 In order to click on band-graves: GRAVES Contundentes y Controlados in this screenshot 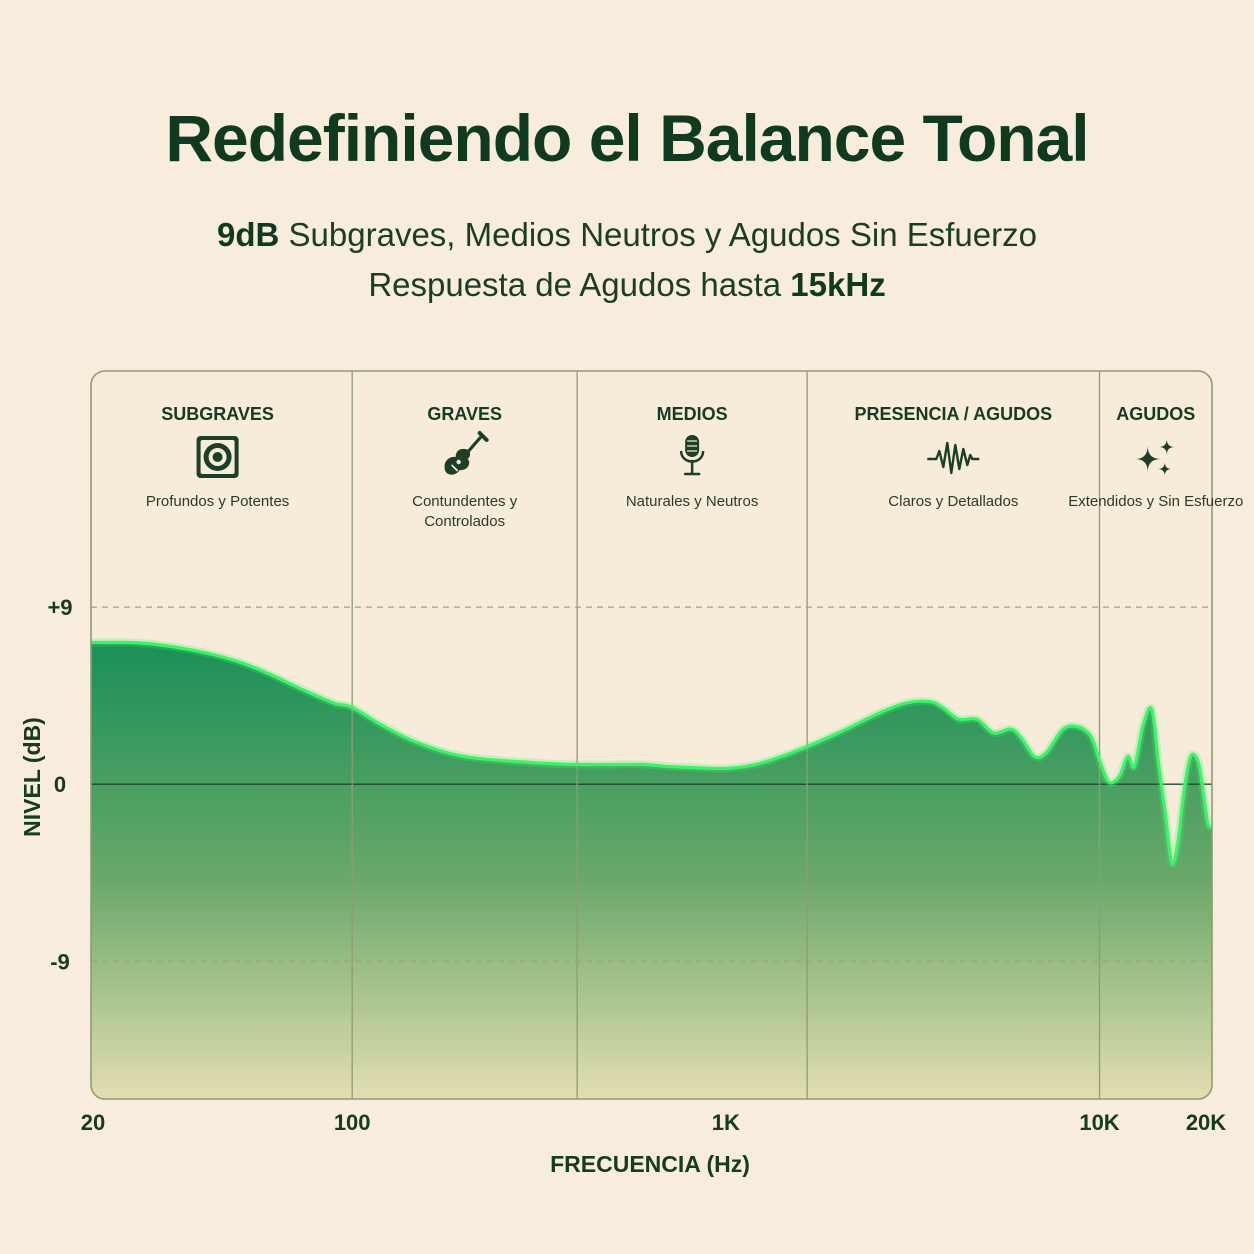, I will do `click(465, 467)`.